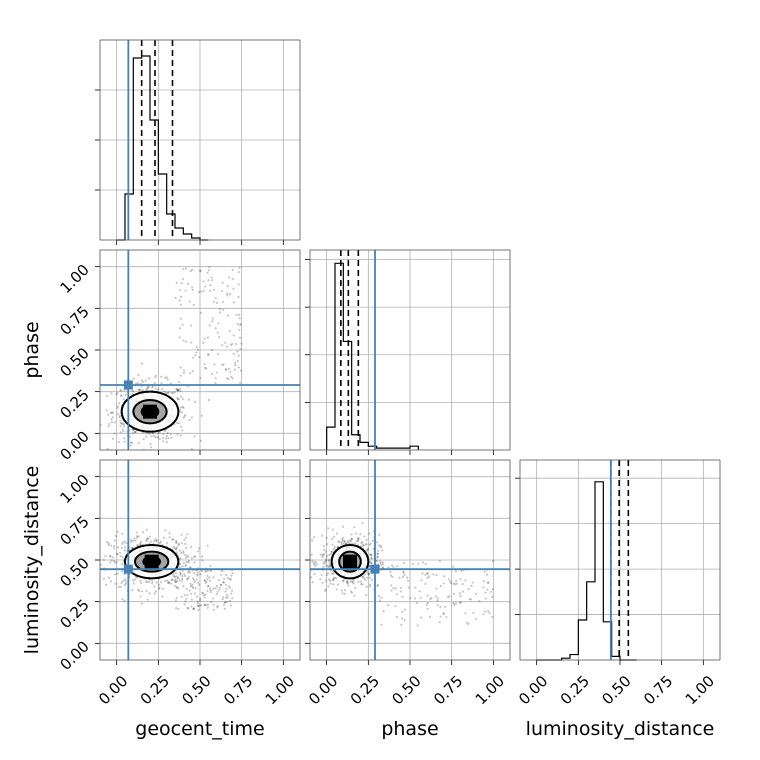 The height and width of the screenshot is (760, 760). I want to click on y-tick-label: 0.00, so click(74, 655).